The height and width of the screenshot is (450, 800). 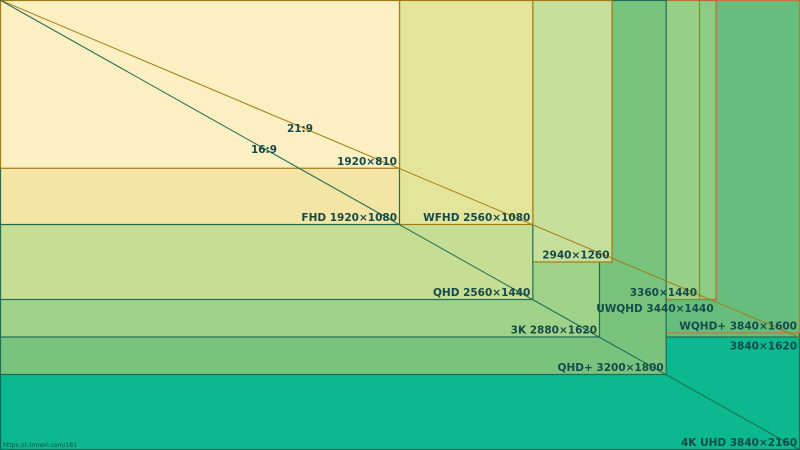 I want to click on resolution-label: WQHD+ 3840×1600, so click(x=738, y=326).